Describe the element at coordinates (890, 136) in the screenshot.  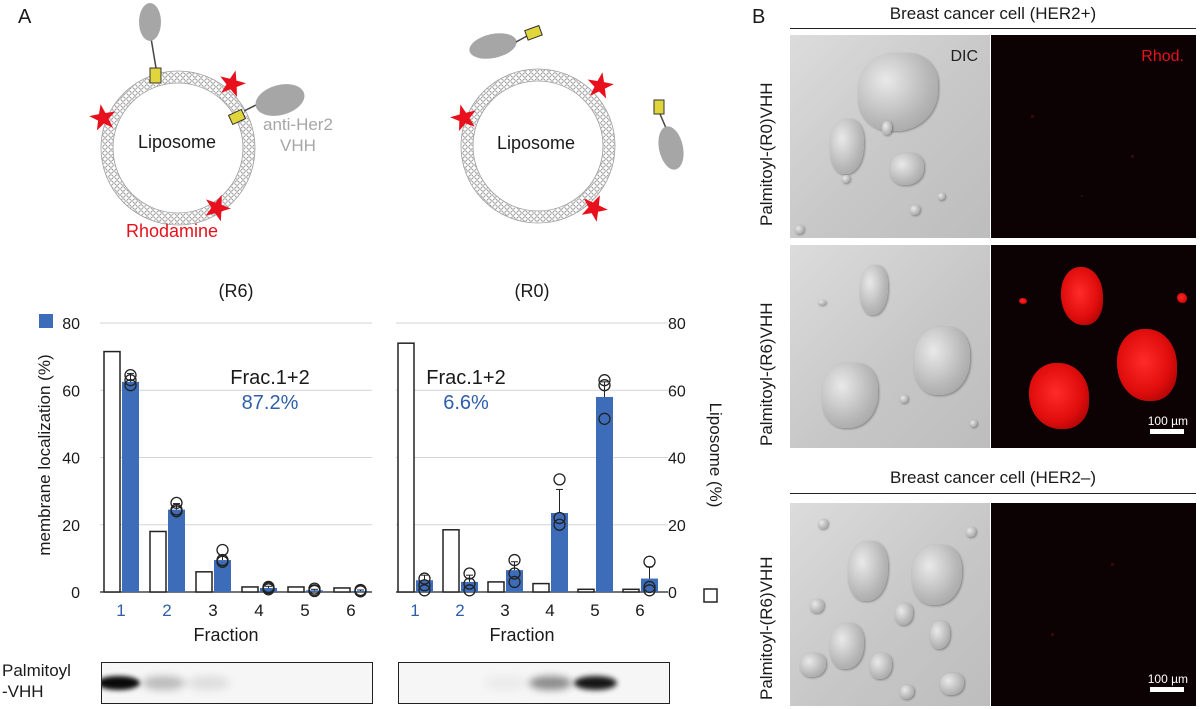
I see `micrograph-r0-dic: DIC` at that location.